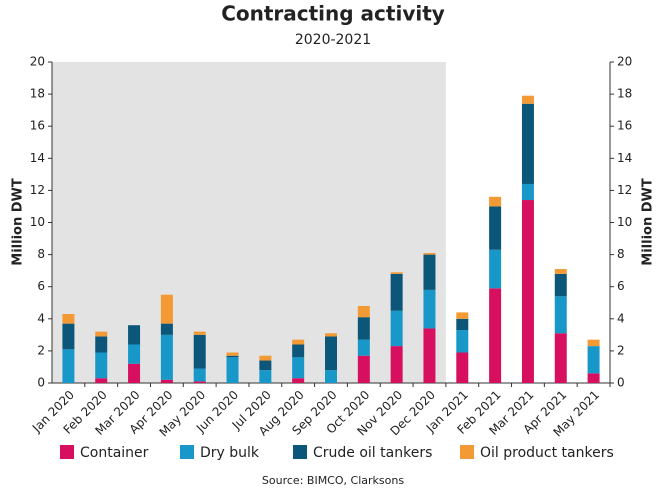  I want to click on y-tick-label: 18, so click(37, 94).